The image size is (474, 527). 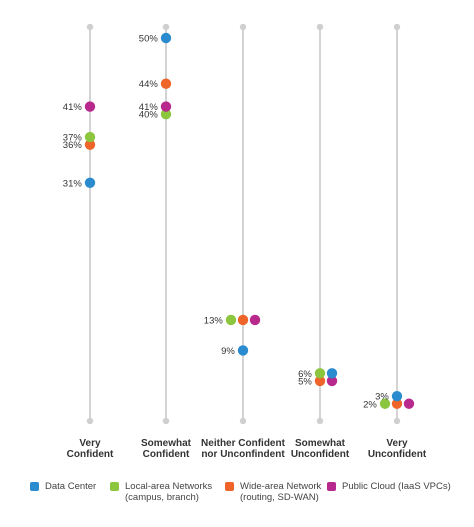 I want to click on guide-top-dot-neither-confident, so click(x=243, y=27).